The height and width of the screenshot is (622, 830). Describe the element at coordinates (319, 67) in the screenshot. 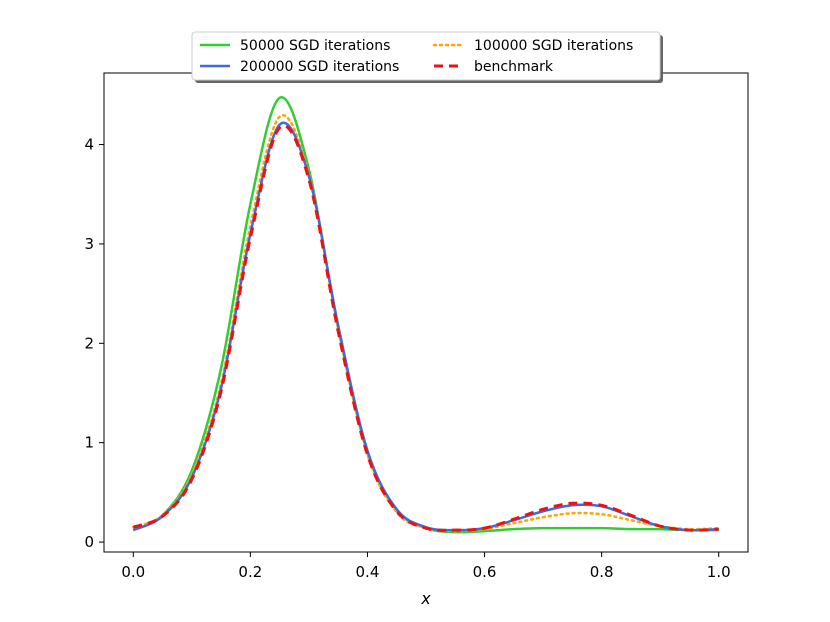

I see `legend-label: 200000 SGD iterations` at that location.